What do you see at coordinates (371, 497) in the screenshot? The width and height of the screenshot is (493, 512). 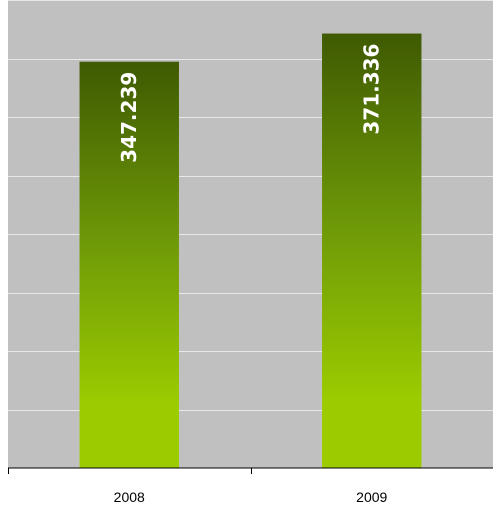 I see `x-tick-label-2009: 2009` at bounding box center [371, 497].